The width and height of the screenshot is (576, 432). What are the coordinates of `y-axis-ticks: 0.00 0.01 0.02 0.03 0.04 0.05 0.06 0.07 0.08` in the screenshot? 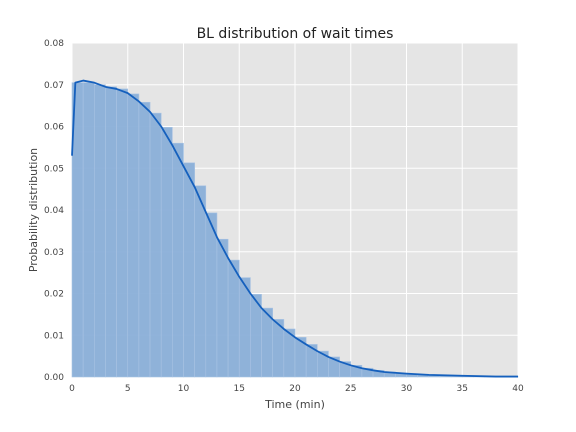 It's located at (54, 211).